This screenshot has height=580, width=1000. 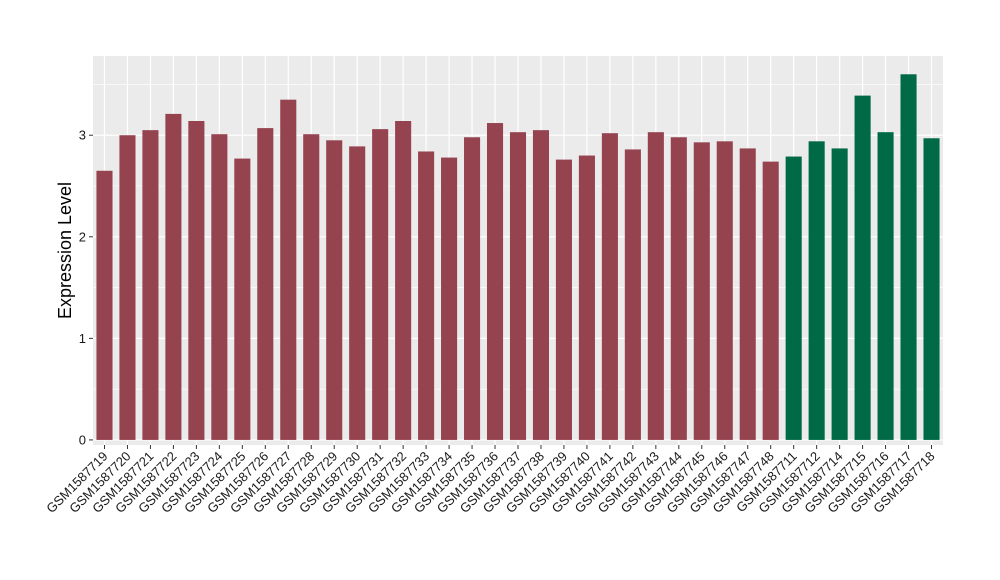 What do you see at coordinates (82, 338) in the screenshot?
I see `y-tick-label: 1` at bounding box center [82, 338].